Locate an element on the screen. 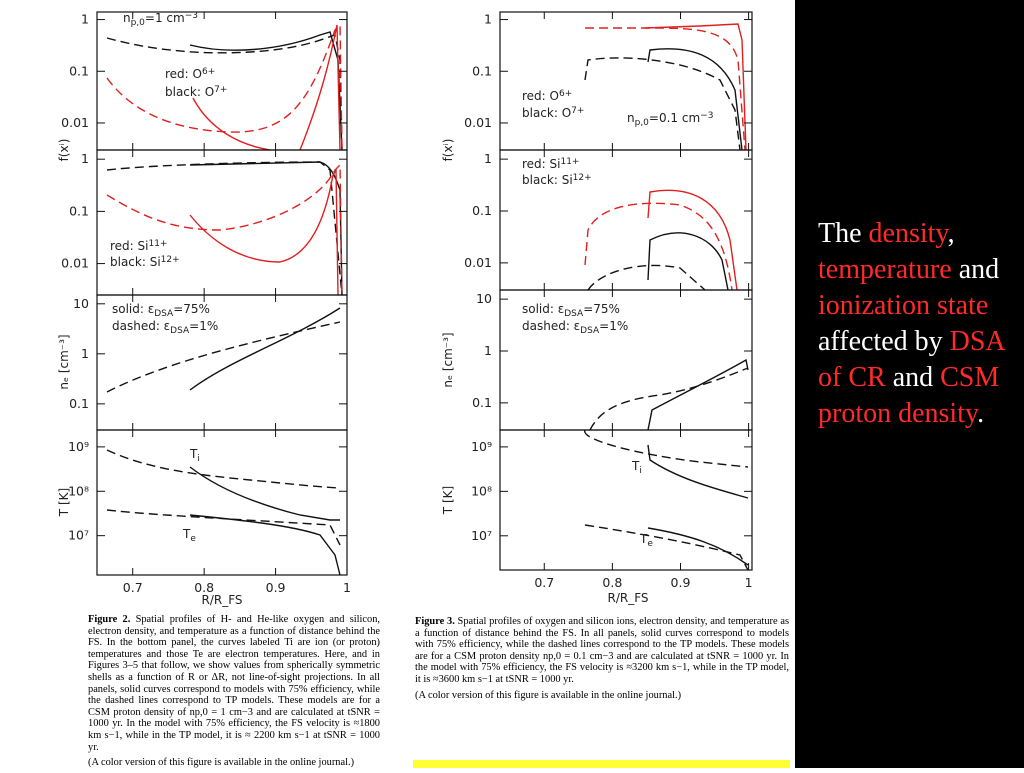 This screenshot has width=1024, height=773. annotation: np,0=0.1 cm−3 is located at coordinates (670, 119).